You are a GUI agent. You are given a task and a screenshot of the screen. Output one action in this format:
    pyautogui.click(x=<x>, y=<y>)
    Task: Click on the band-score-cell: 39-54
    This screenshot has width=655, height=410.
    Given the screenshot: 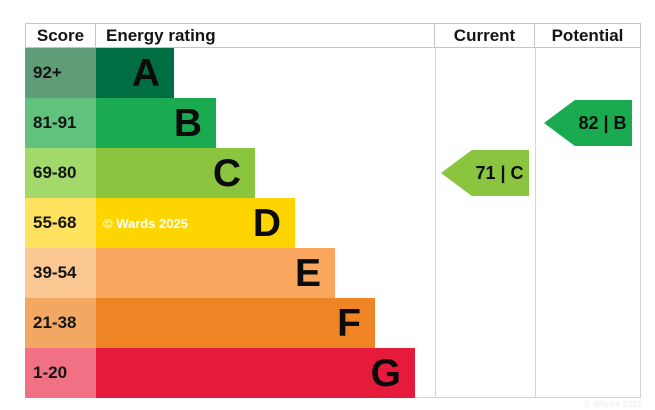 What is the action you would take?
    pyautogui.click(x=60, y=273)
    